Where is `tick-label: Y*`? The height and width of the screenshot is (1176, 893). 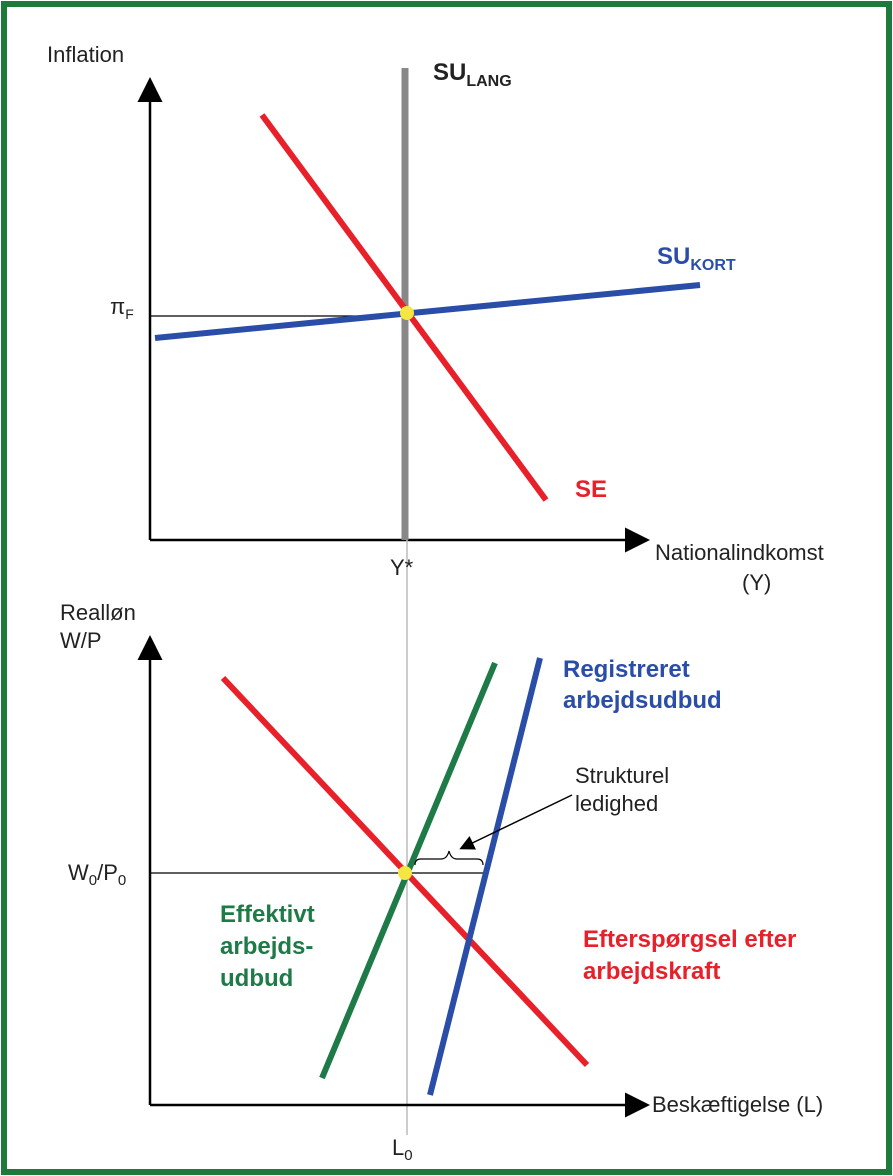
tick-label: Y* is located at coordinates (402, 567).